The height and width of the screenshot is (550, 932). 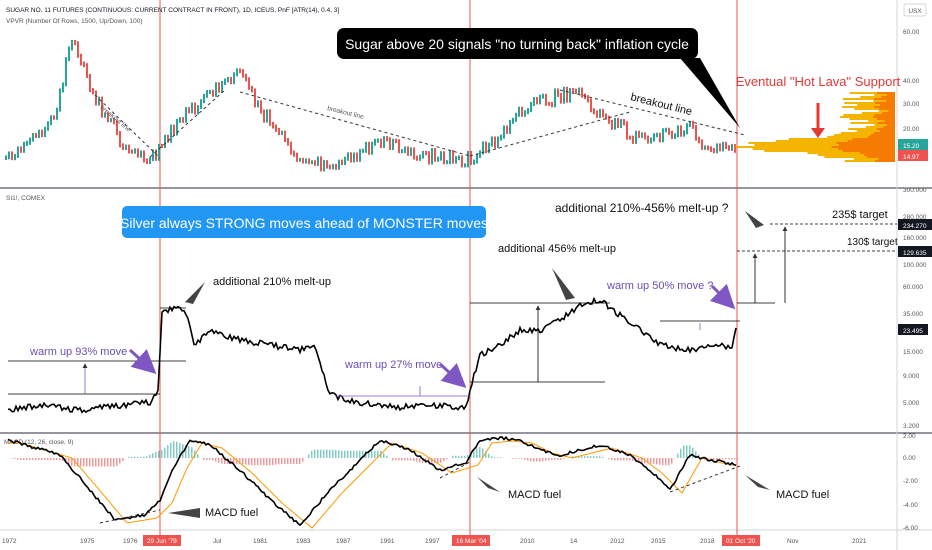 What do you see at coordinates (517, 43) in the screenshot?
I see `sugar-callout-box` at bounding box center [517, 43].